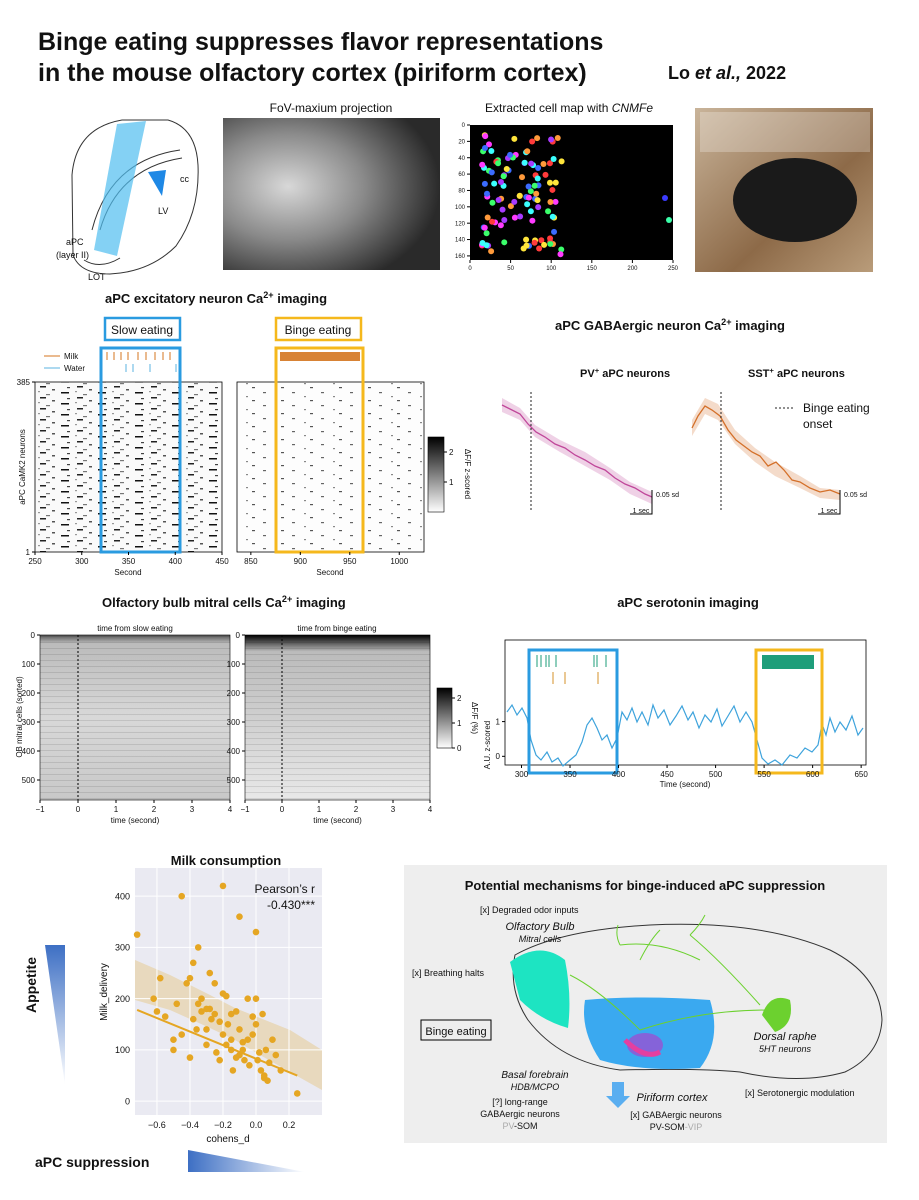 The image size is (919, 1200). Describe the element at coordinates (82, 561) in the screenshot. I see `x-tick-label: 300` at that location.